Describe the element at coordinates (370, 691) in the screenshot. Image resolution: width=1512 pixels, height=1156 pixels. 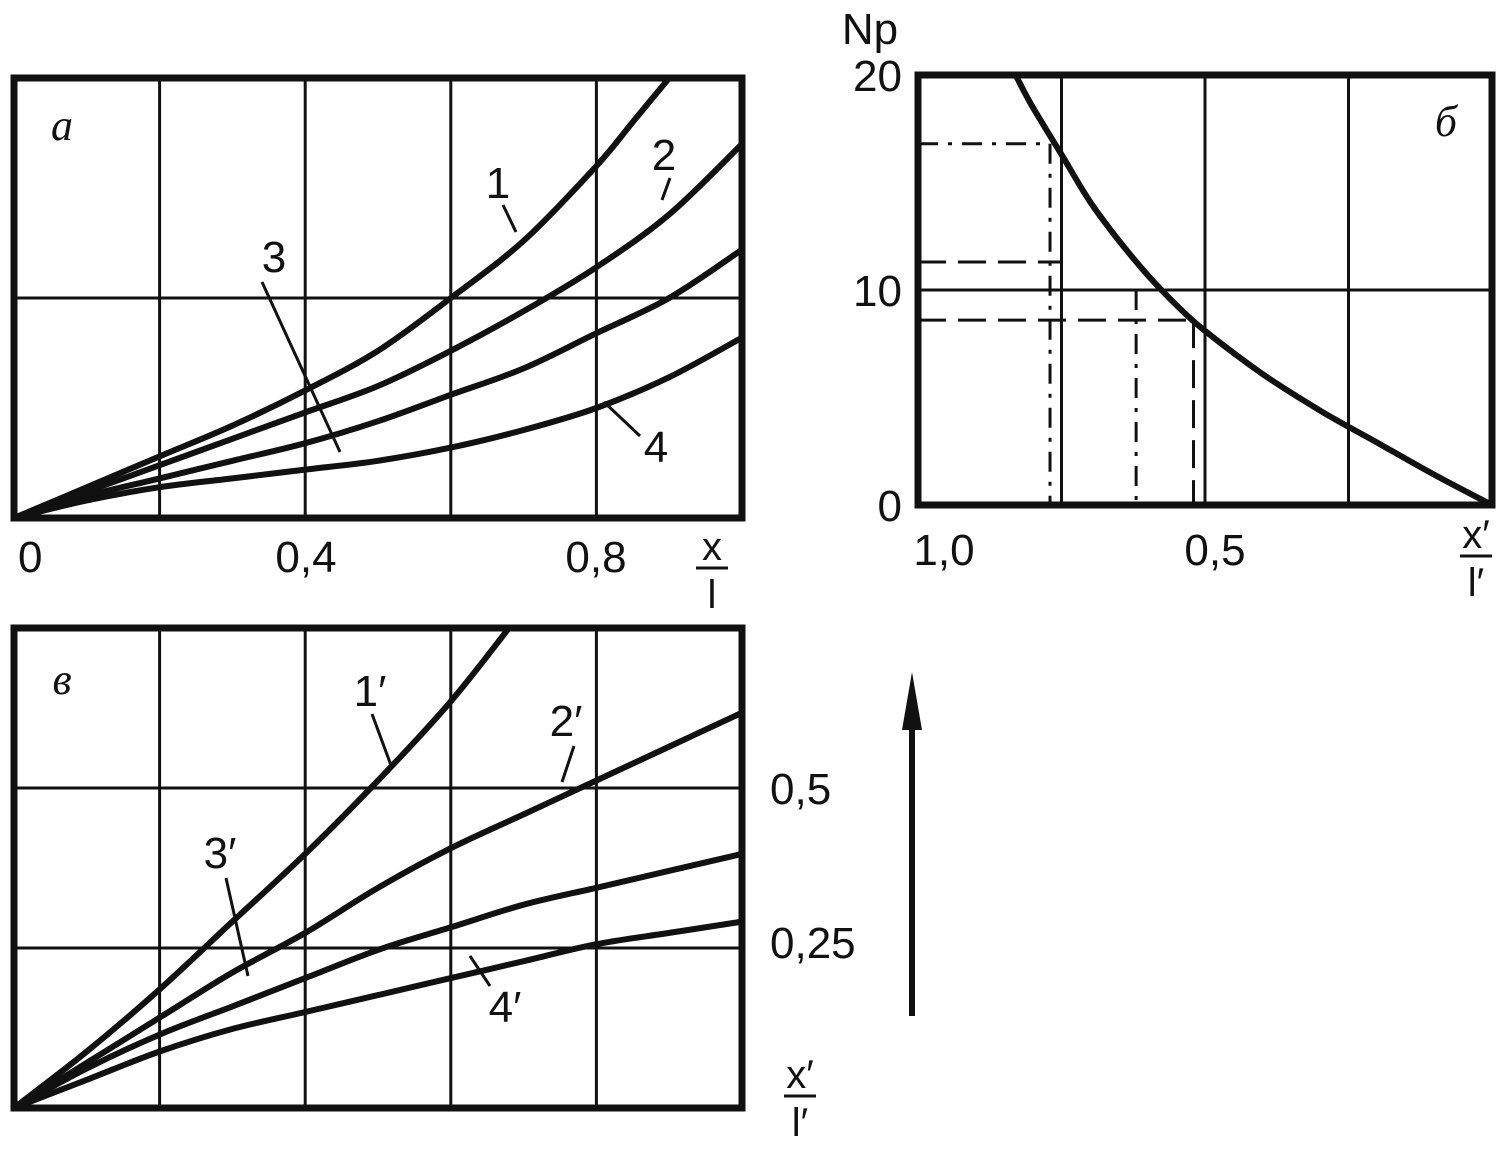
I see `curve-label-1prime: 1′` at that location.